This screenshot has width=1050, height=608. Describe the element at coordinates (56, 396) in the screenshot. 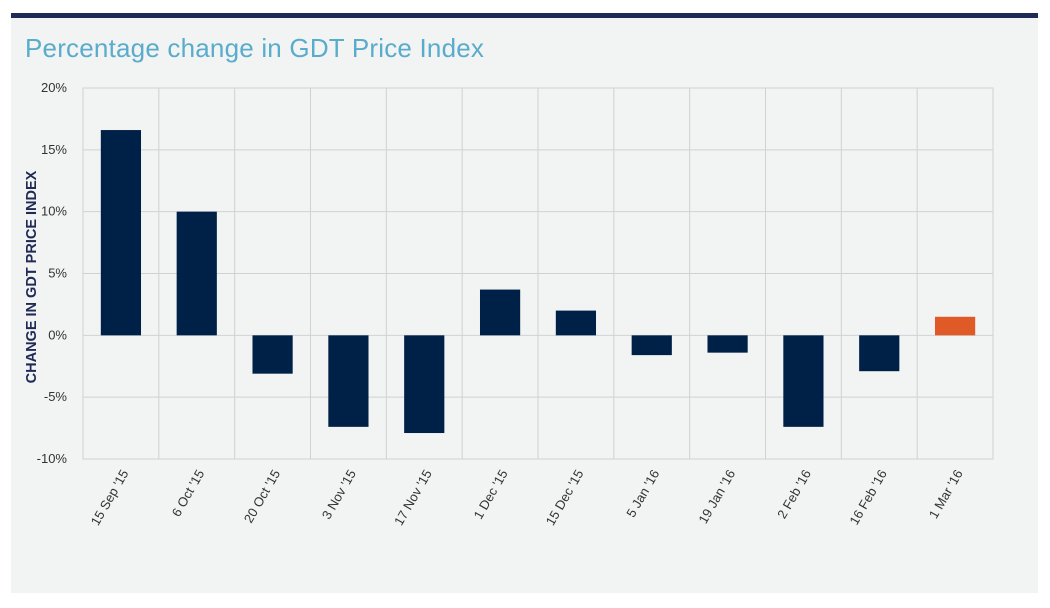

I see `y-tick-label: -5%` at that location.